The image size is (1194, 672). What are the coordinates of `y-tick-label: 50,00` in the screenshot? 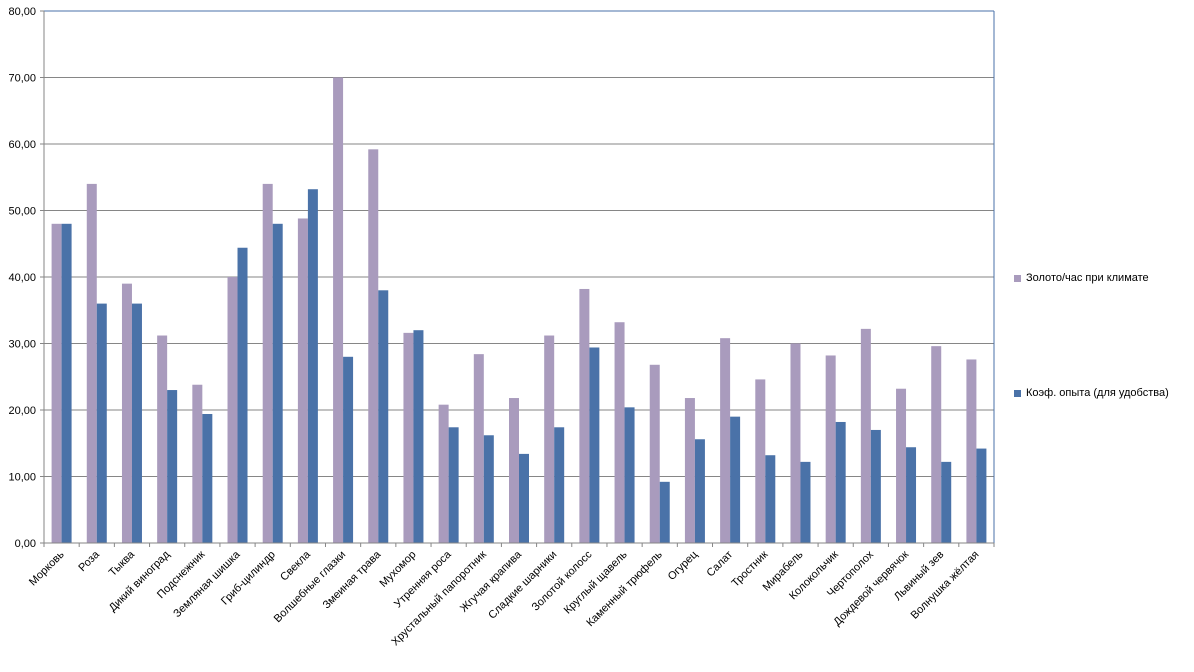 It's located at (22, 212).